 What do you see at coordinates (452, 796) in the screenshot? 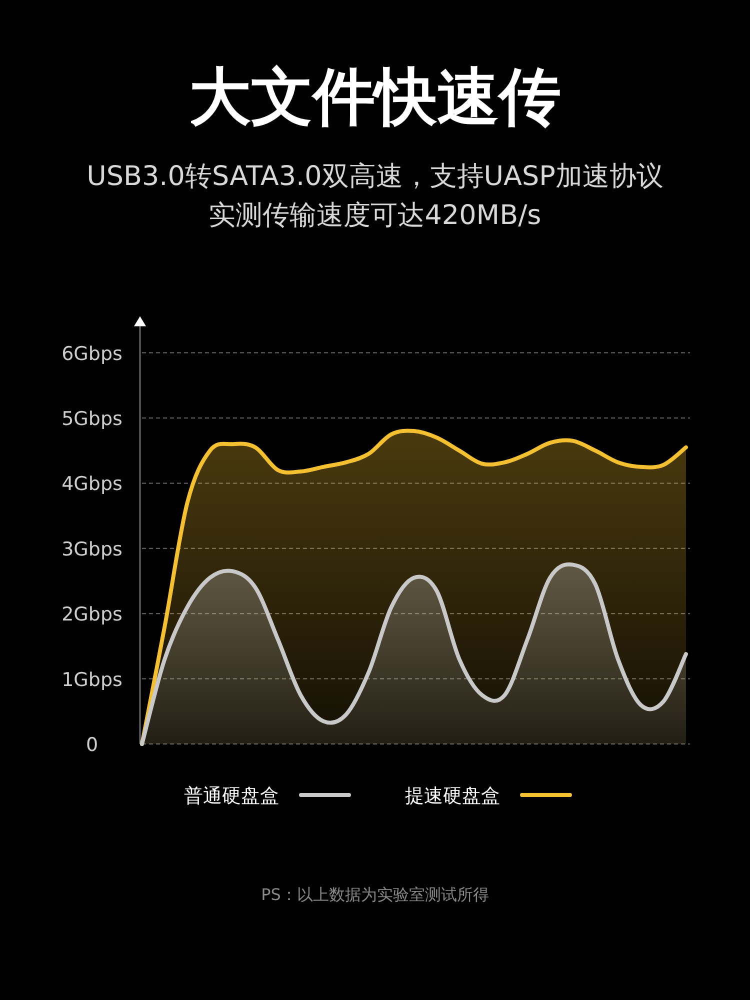
I see `legend-label: 提速硬盘盒` at bounding box center [452, 796].